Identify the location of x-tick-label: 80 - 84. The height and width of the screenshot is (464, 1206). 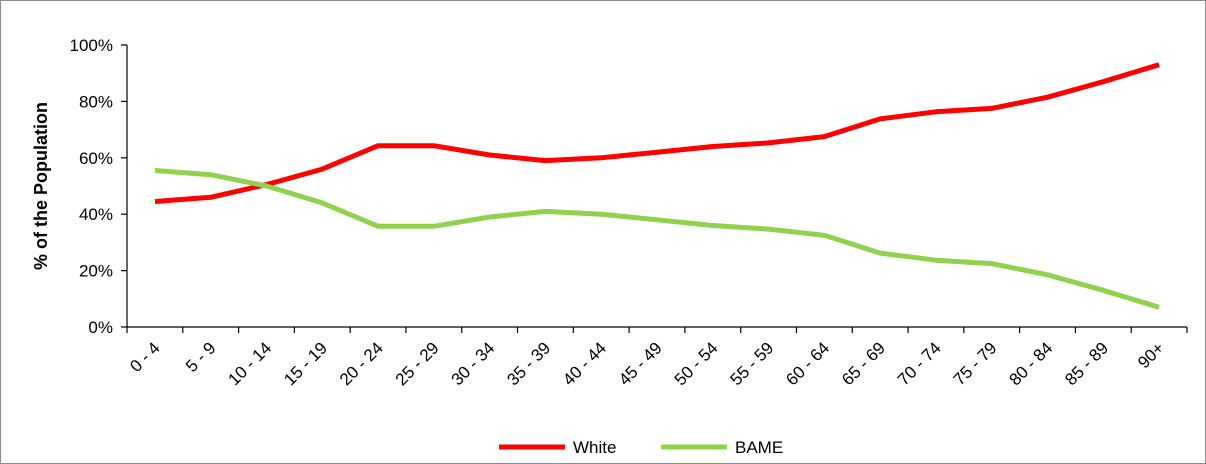
(1030, 363).